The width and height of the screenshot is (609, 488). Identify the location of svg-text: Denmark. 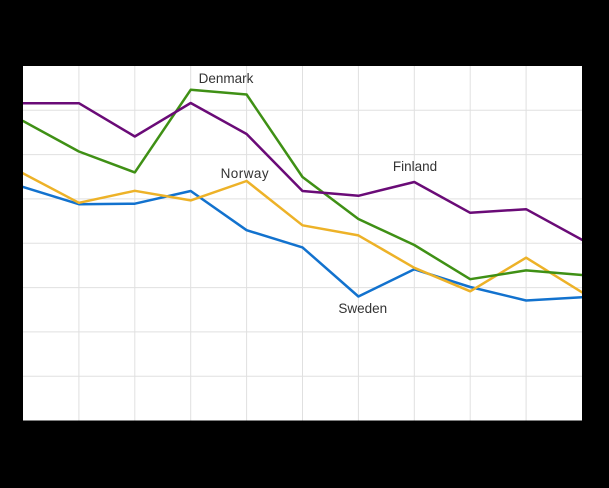
(226, 78).